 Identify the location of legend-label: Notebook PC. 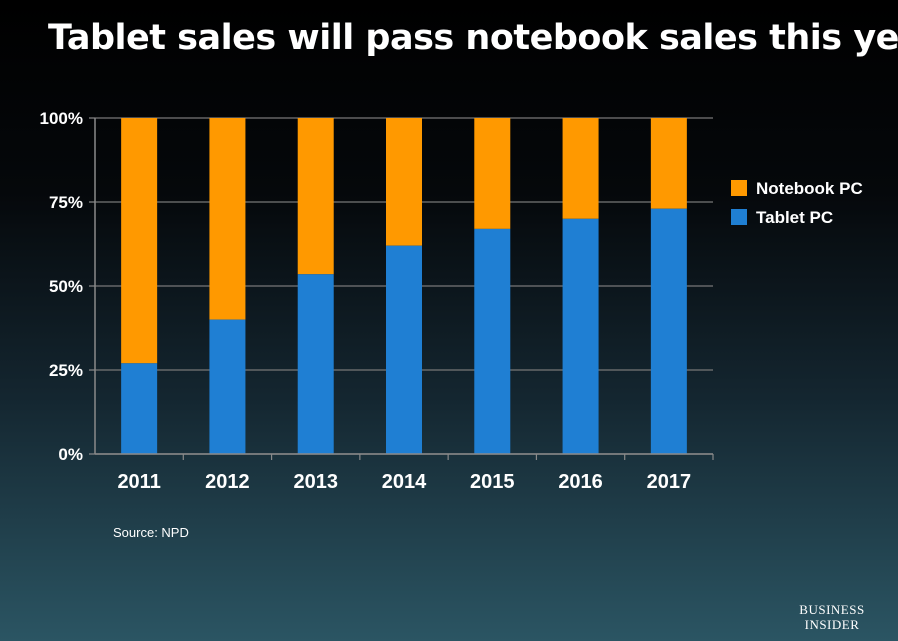
(809, 188).